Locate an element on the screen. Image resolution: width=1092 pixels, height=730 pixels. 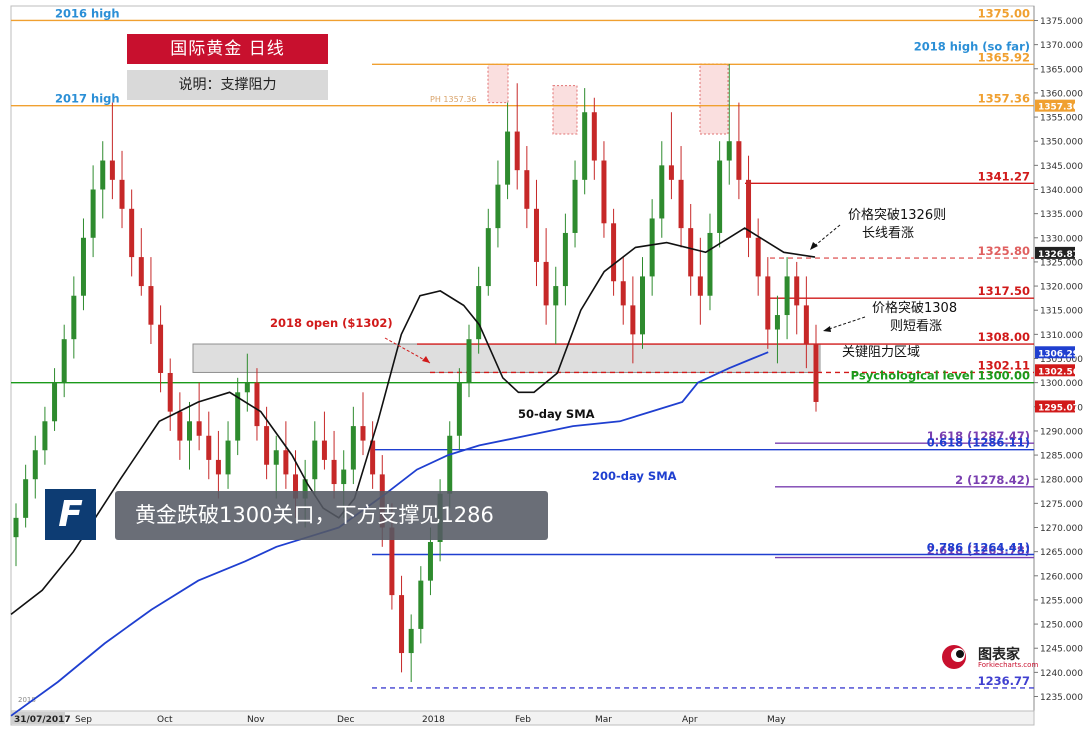
annotation-sma50: 50-day SMA is located at coordinates (556, 414).